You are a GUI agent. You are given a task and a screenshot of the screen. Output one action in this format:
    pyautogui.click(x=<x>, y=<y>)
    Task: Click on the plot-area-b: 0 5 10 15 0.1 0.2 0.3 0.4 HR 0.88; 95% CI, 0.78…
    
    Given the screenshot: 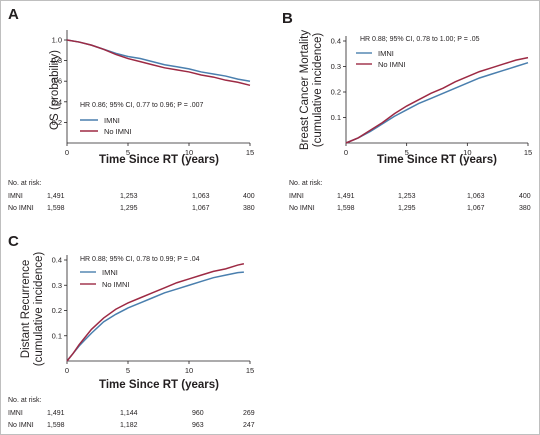 What is the action you would take?
    pyautogui.click(x=432, y=97)
    